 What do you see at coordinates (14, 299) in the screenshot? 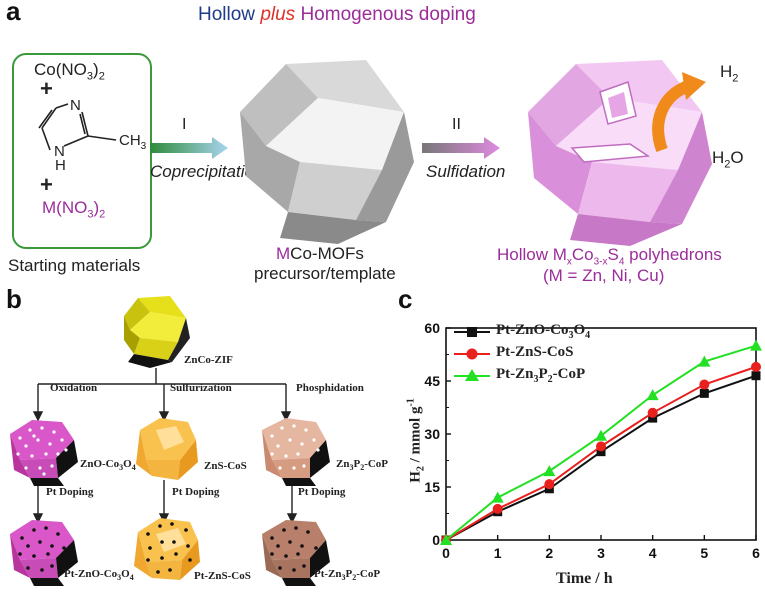
I see `panel-b-letter: b` at bounding box center [14, 299].